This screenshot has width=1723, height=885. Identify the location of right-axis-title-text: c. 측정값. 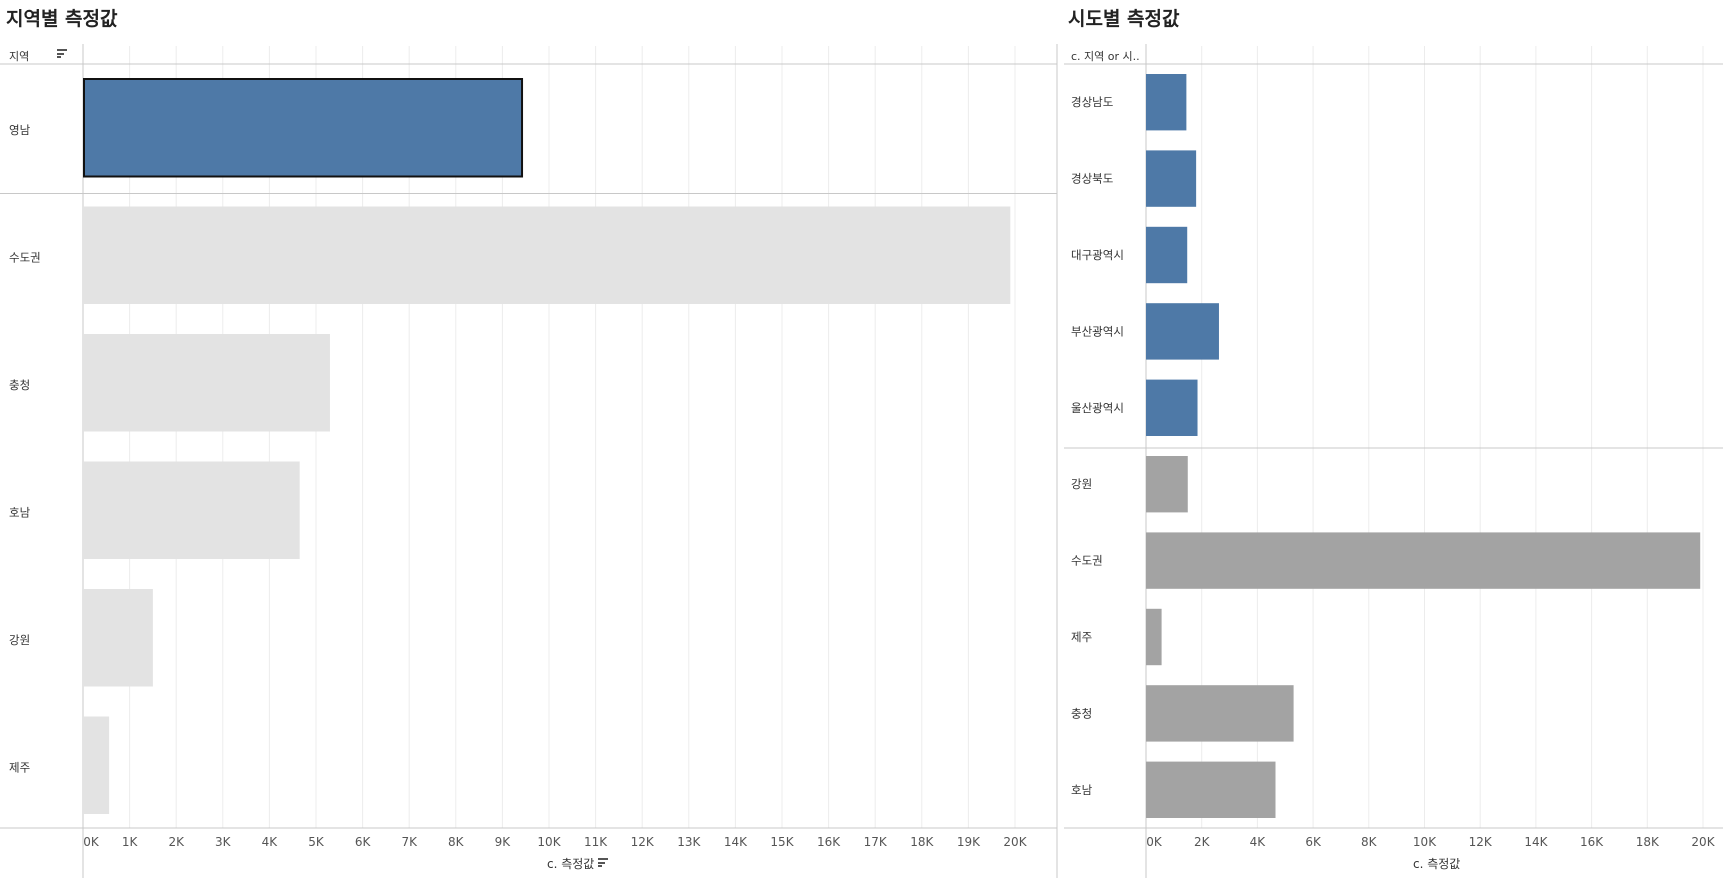
(1437, 864).